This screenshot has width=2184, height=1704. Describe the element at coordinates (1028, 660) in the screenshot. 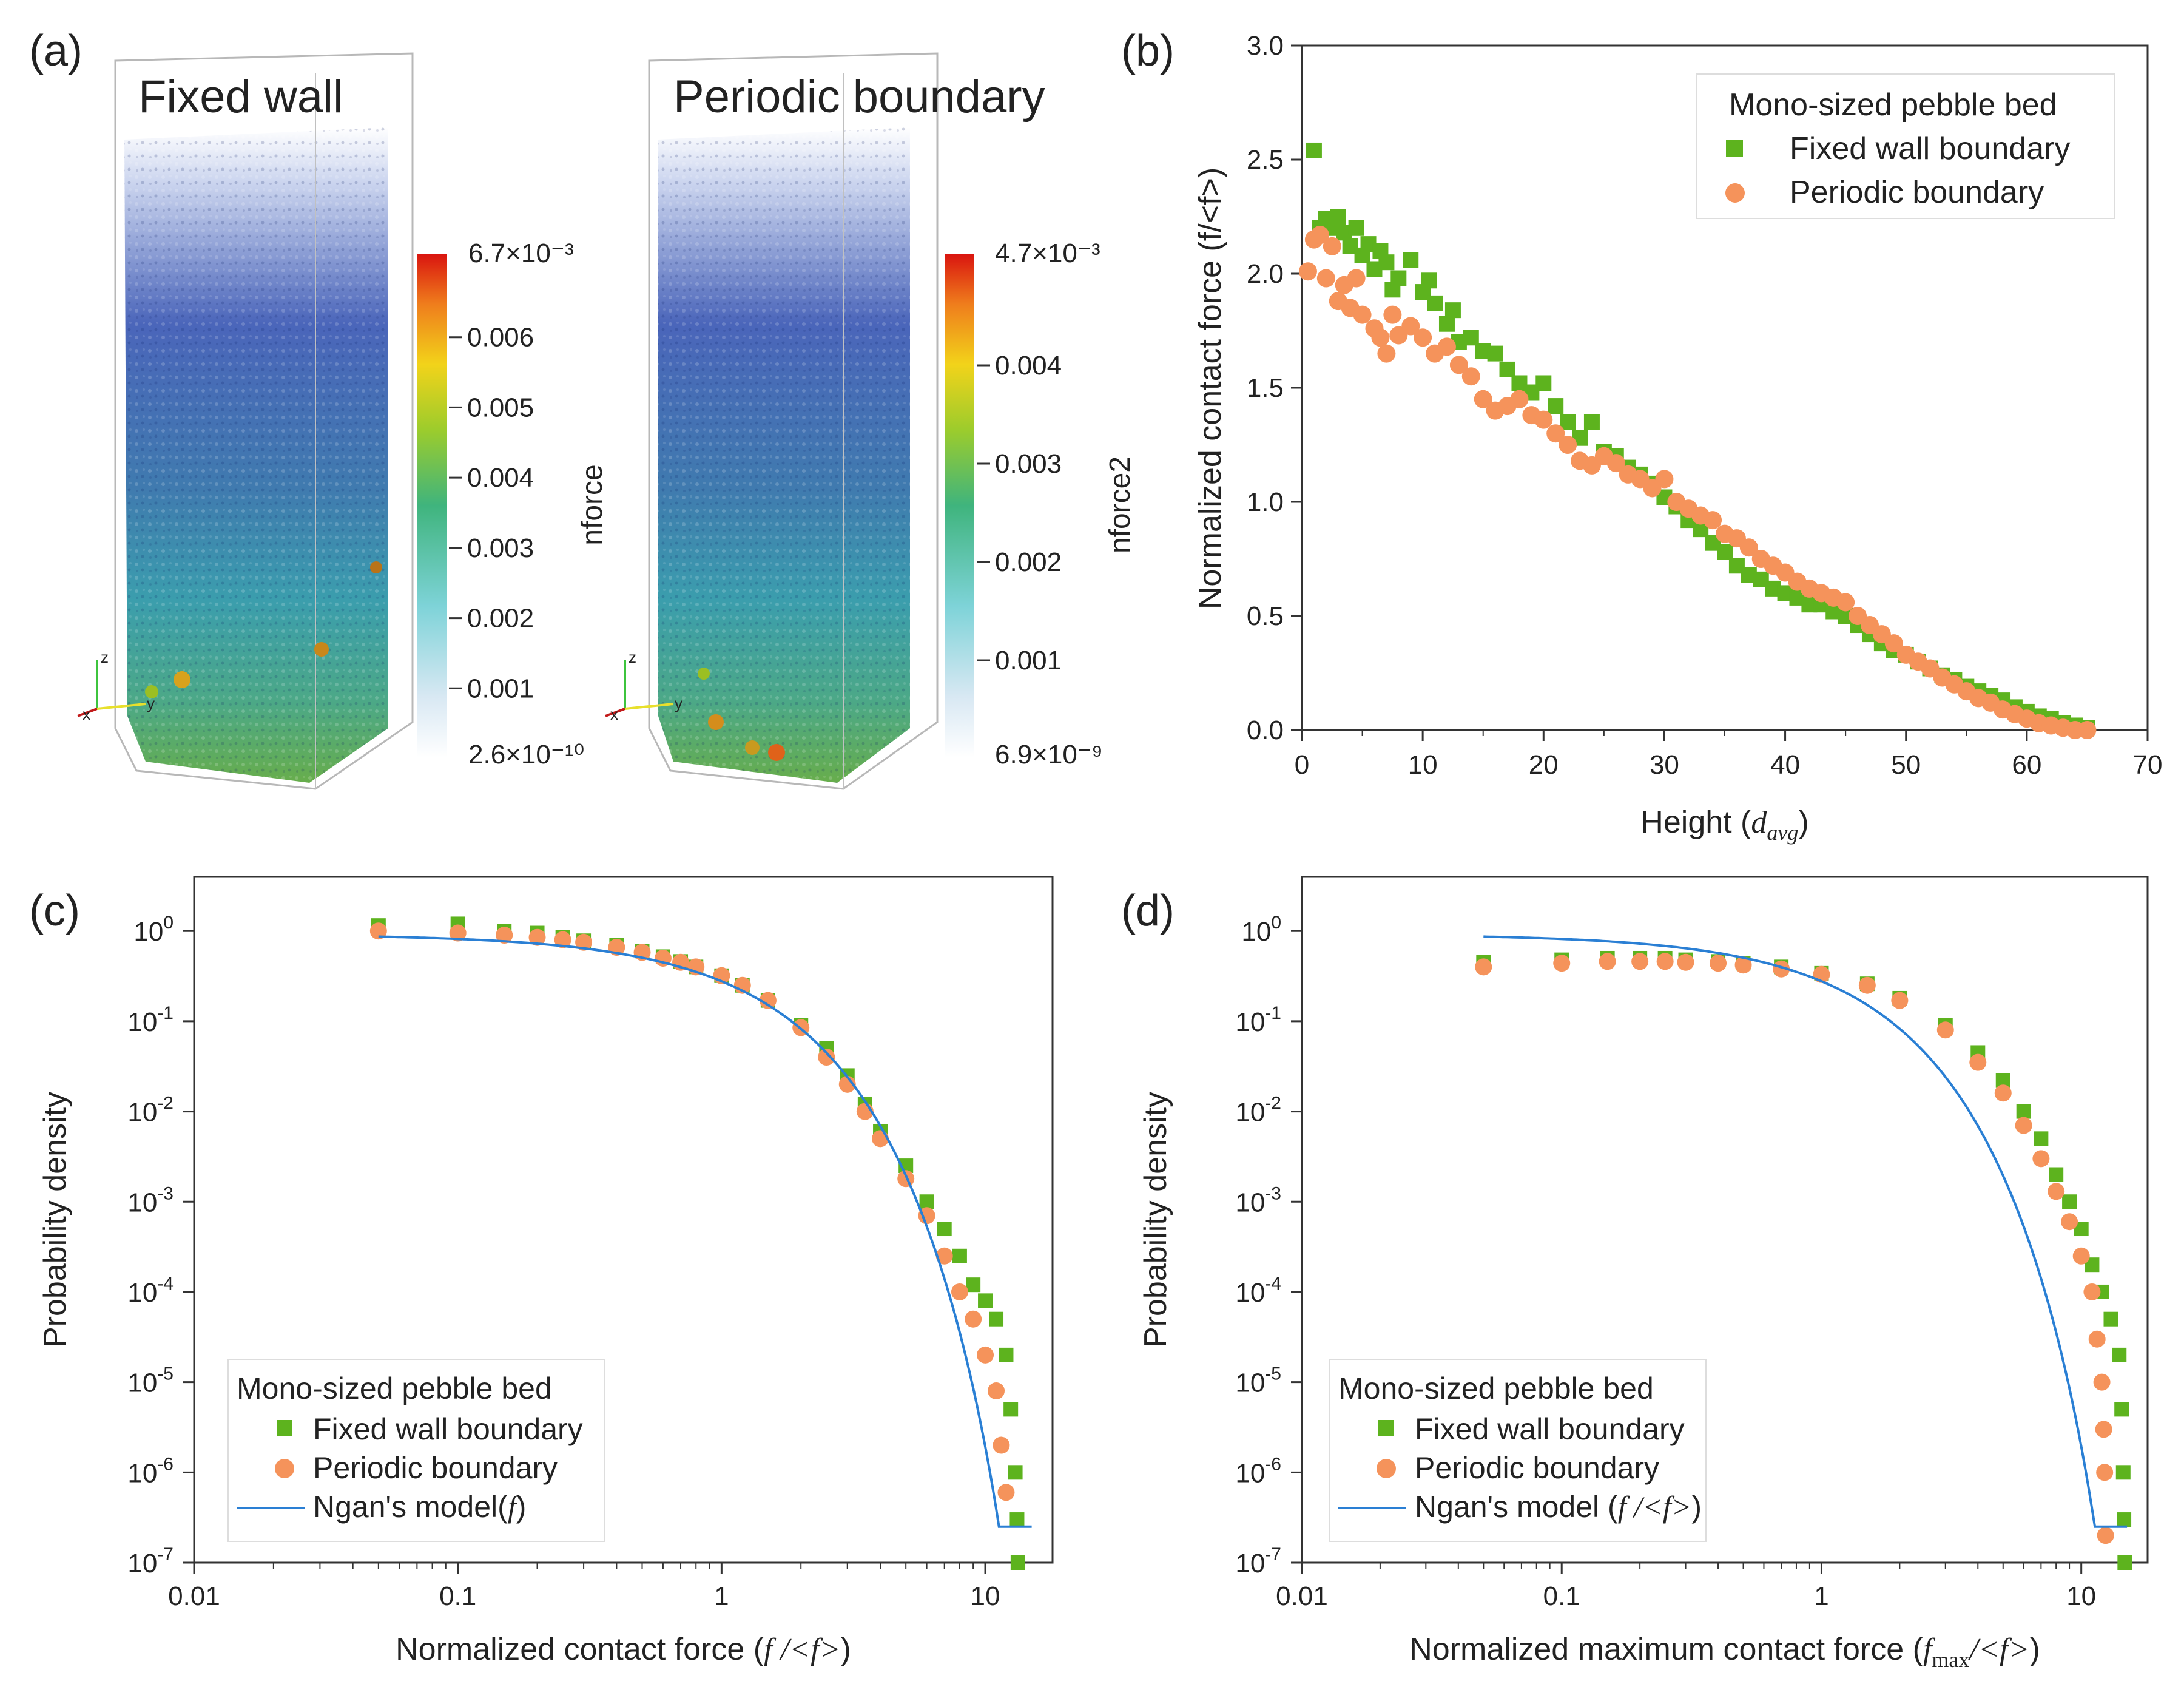

I see `colorbar-right-tick-label: 0.001` at that location.